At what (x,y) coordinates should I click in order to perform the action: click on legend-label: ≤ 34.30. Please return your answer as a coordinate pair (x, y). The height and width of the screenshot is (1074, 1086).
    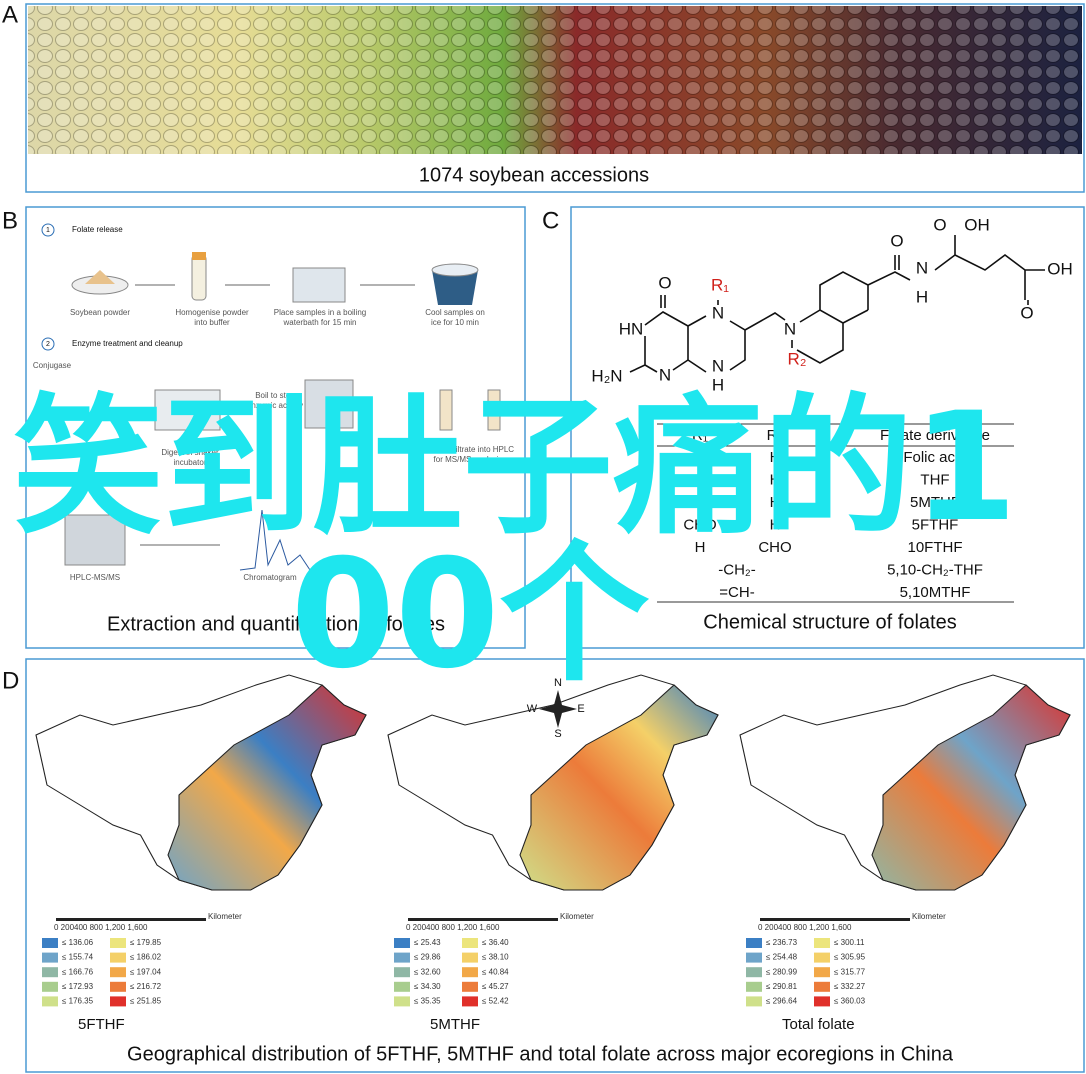
    Looking at the image, I should click on (427, 986).